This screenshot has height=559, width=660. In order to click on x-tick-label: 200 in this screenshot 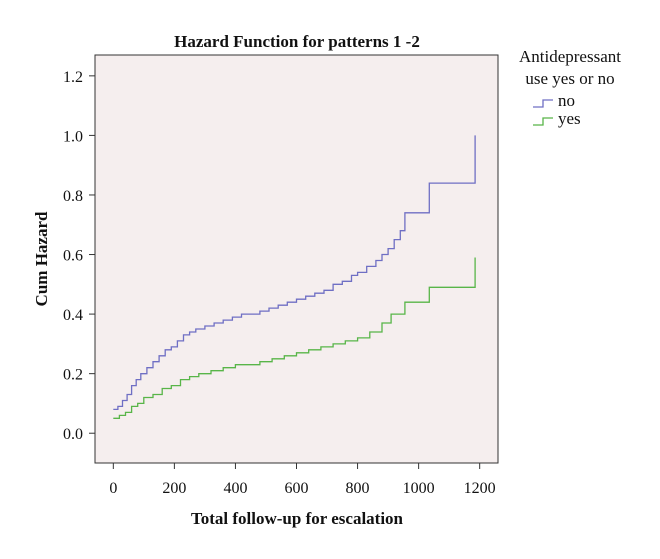, I will do `click(174, 488)`.